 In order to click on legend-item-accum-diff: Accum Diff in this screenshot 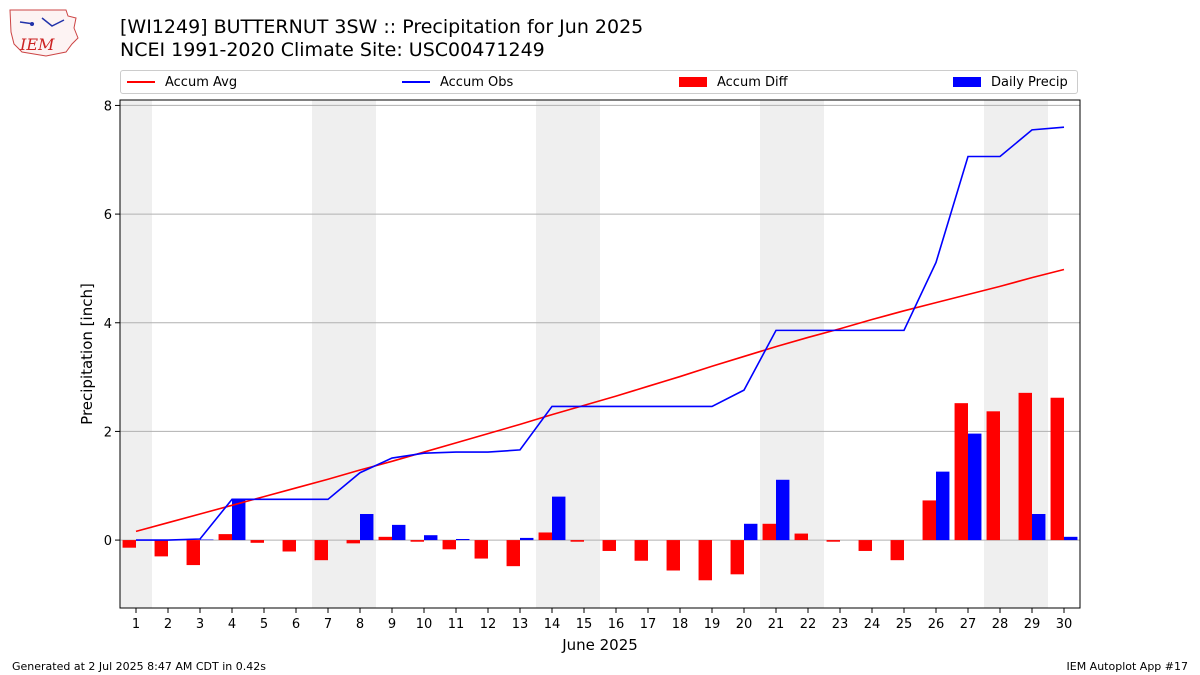, I will do `click(733, 82)`.